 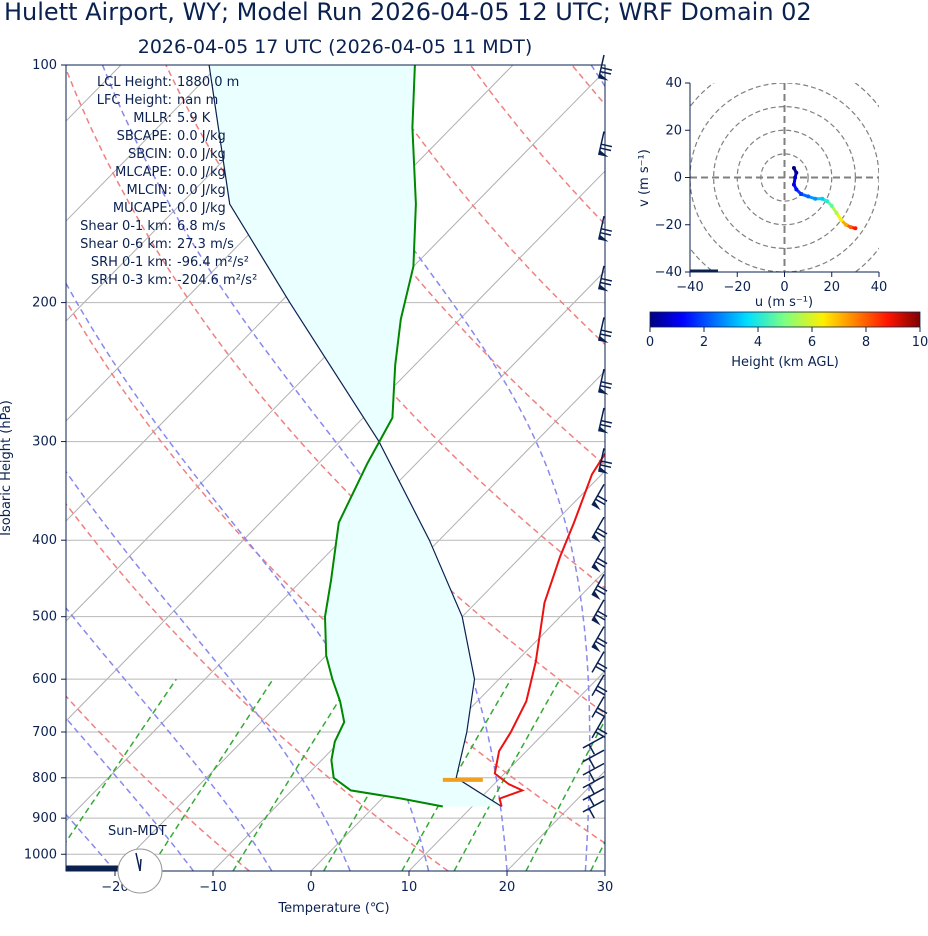 What do you see at coordinates (205, 244) in the screenshot?
I see `index-value: 27.3 m/s` at bounding box center [205, 244].